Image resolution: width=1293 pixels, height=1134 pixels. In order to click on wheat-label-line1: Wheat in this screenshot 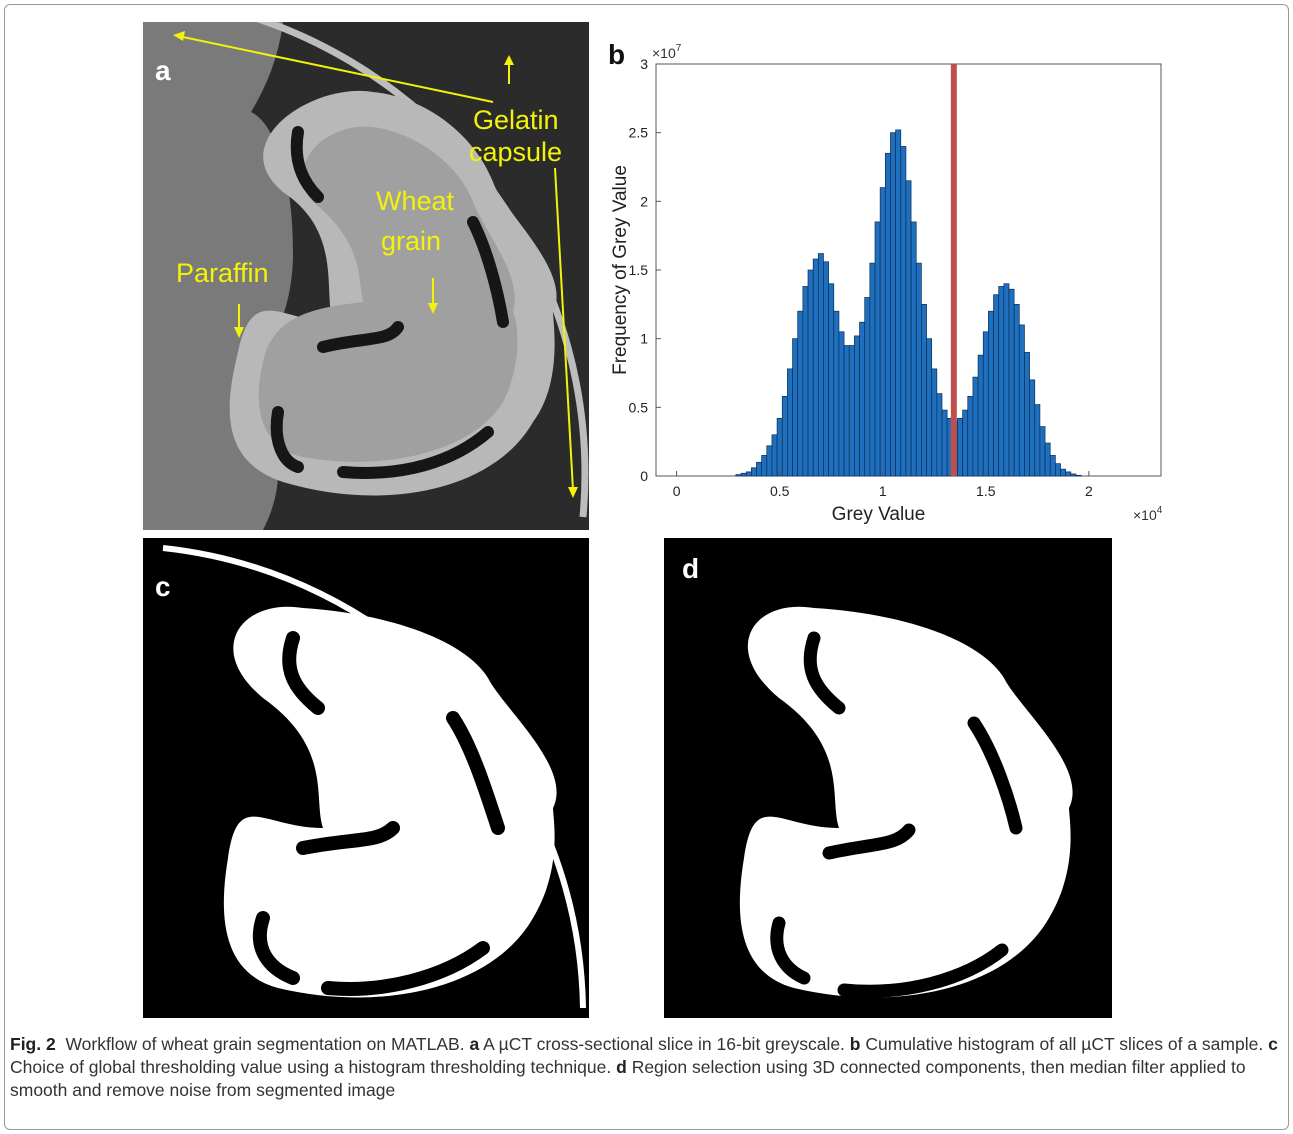, I will do `click(415, 201)`.